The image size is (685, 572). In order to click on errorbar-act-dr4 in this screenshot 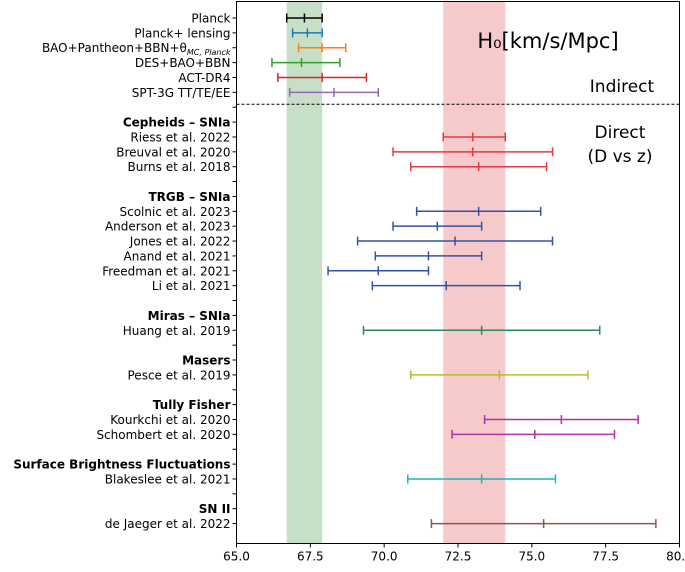, I will do `click(322, 77)`.